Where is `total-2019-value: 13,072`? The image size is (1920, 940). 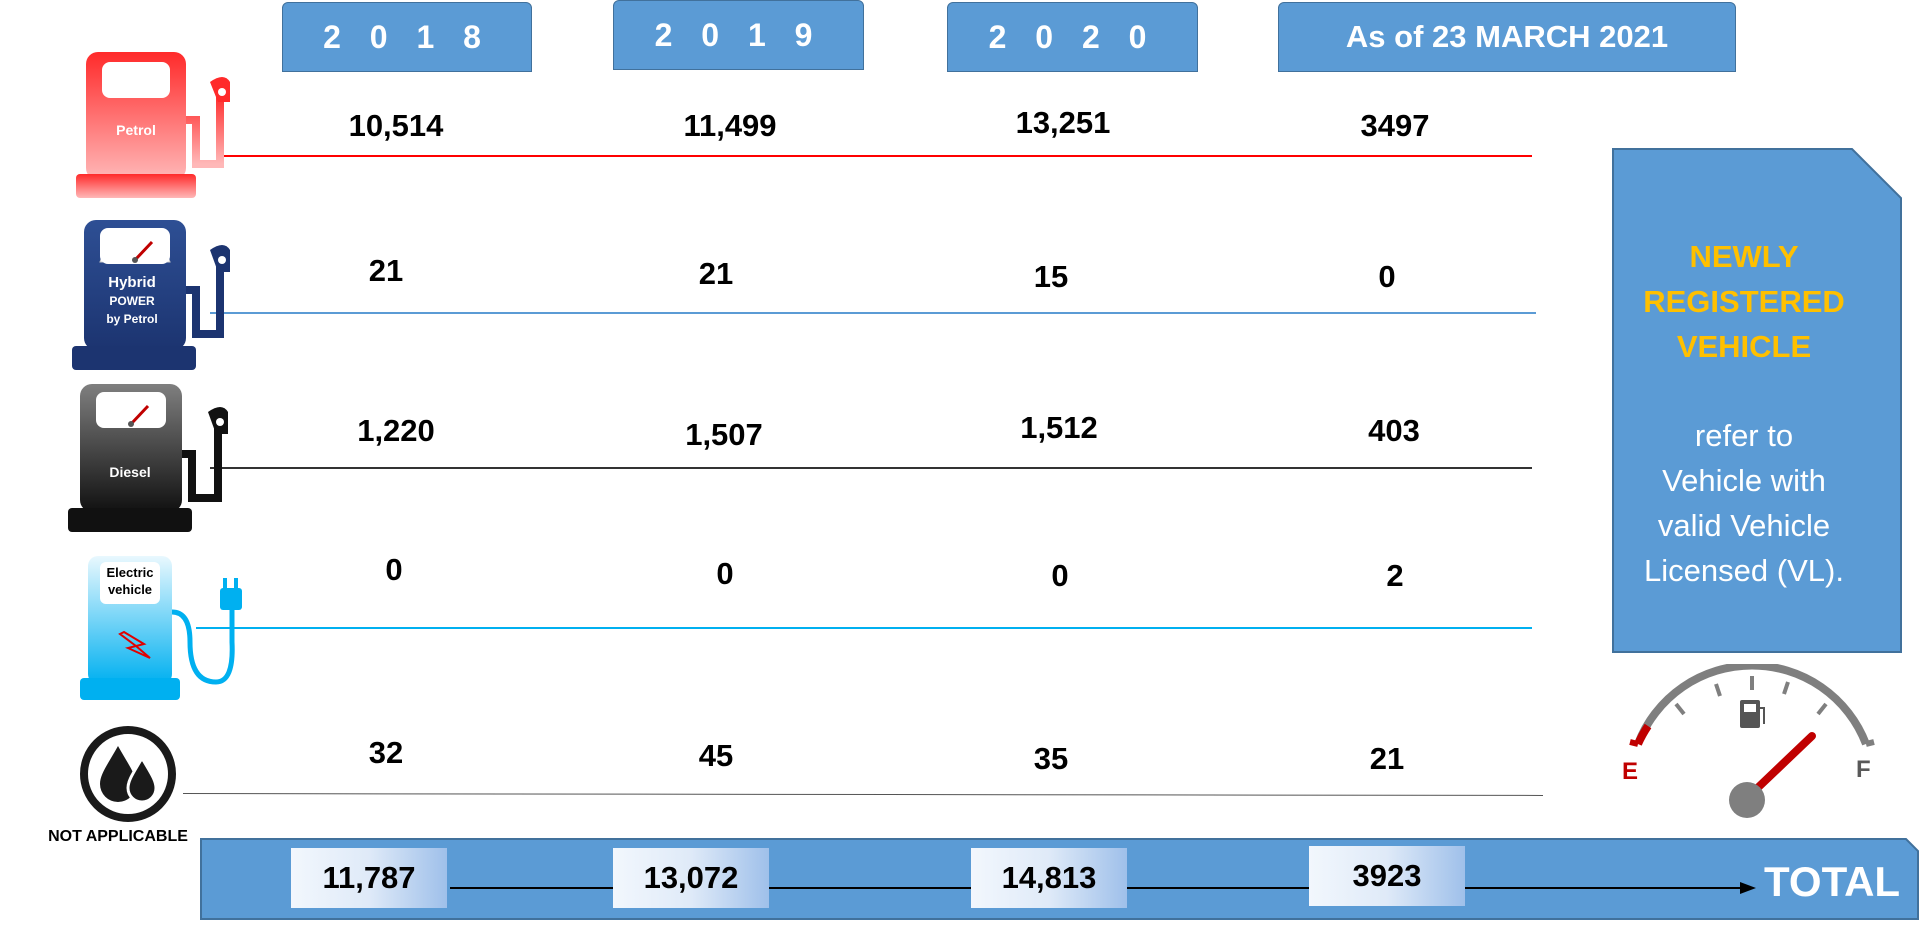
total-2019-value: 13,072 is located at coordinates (691, 878).